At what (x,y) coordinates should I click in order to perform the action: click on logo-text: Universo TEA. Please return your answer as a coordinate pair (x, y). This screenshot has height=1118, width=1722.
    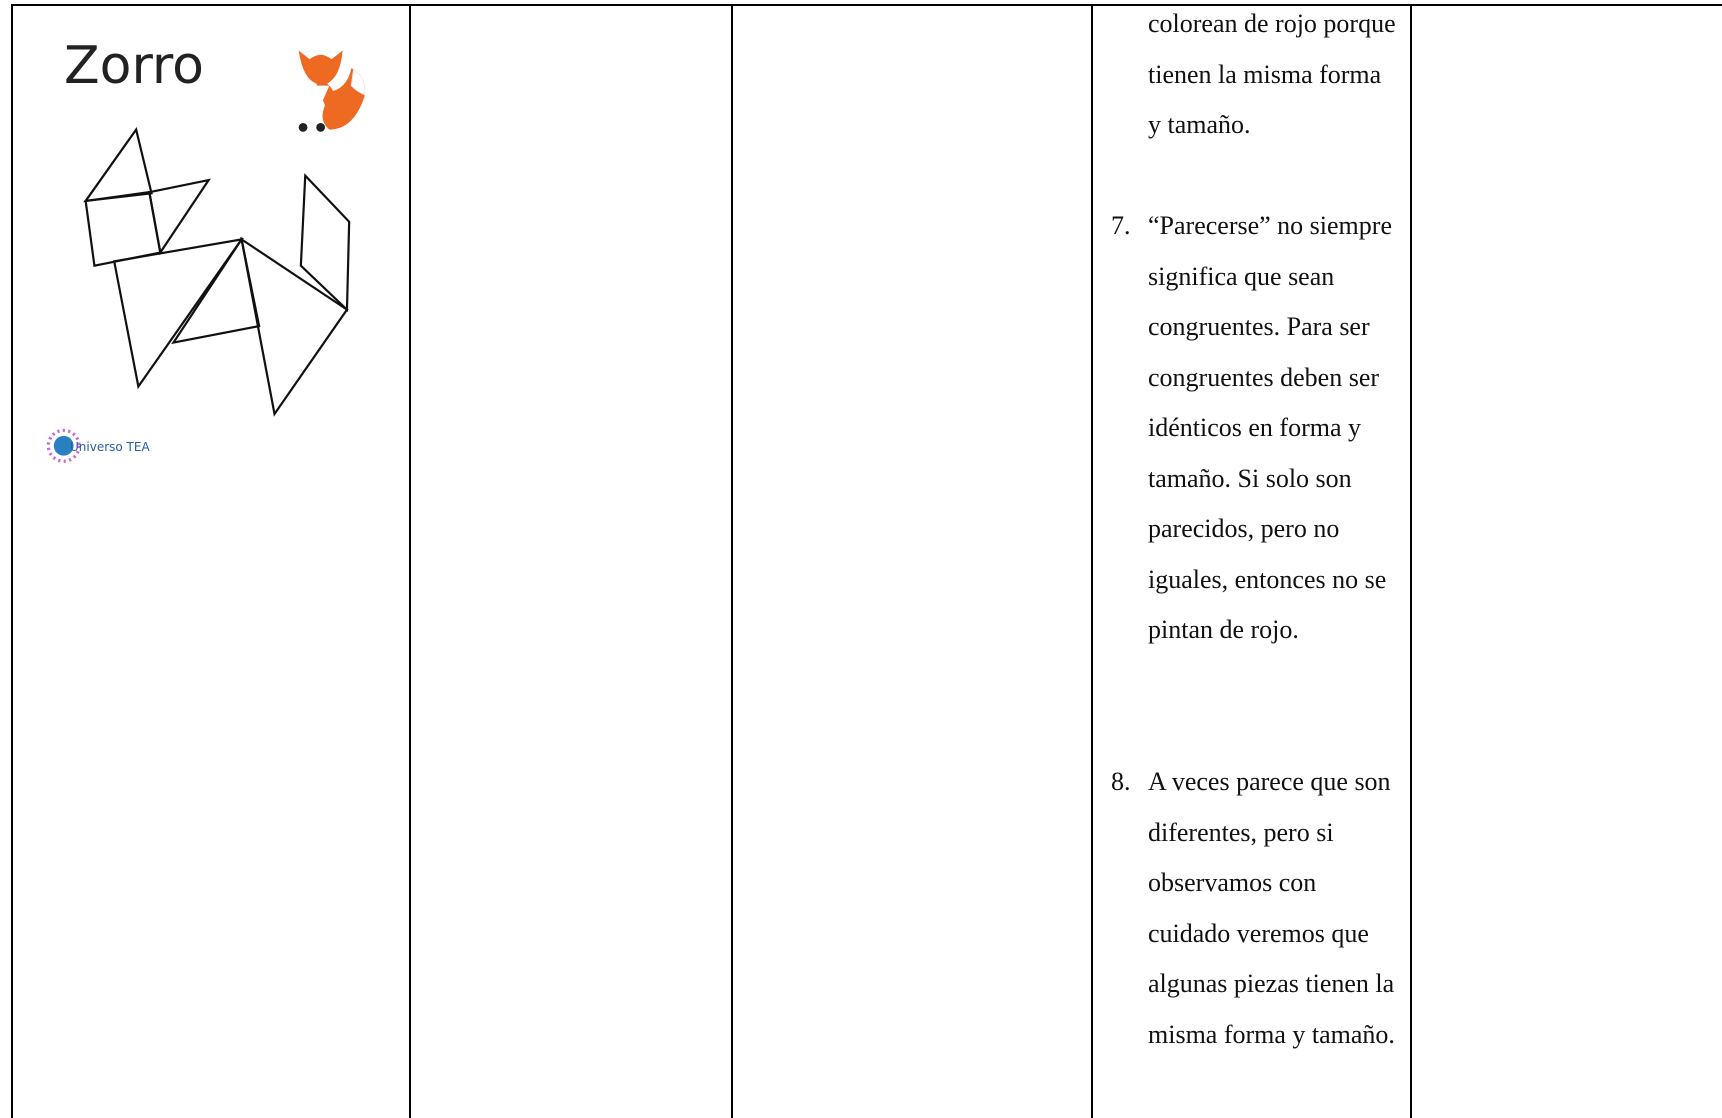
    Looking at the image, I should click on (110, 447).